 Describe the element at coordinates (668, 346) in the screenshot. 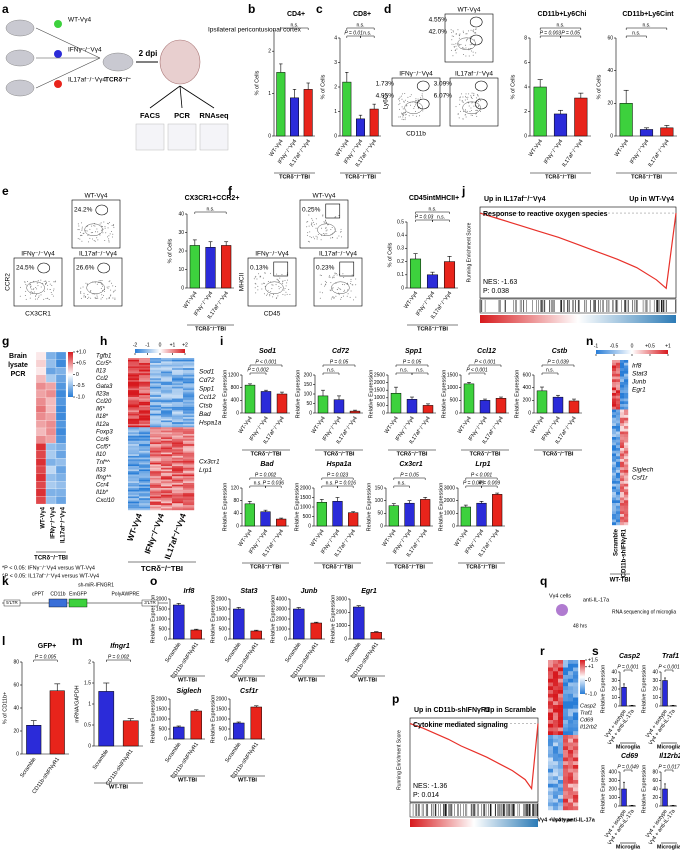

I see `colorbar-label: +1` at that location.